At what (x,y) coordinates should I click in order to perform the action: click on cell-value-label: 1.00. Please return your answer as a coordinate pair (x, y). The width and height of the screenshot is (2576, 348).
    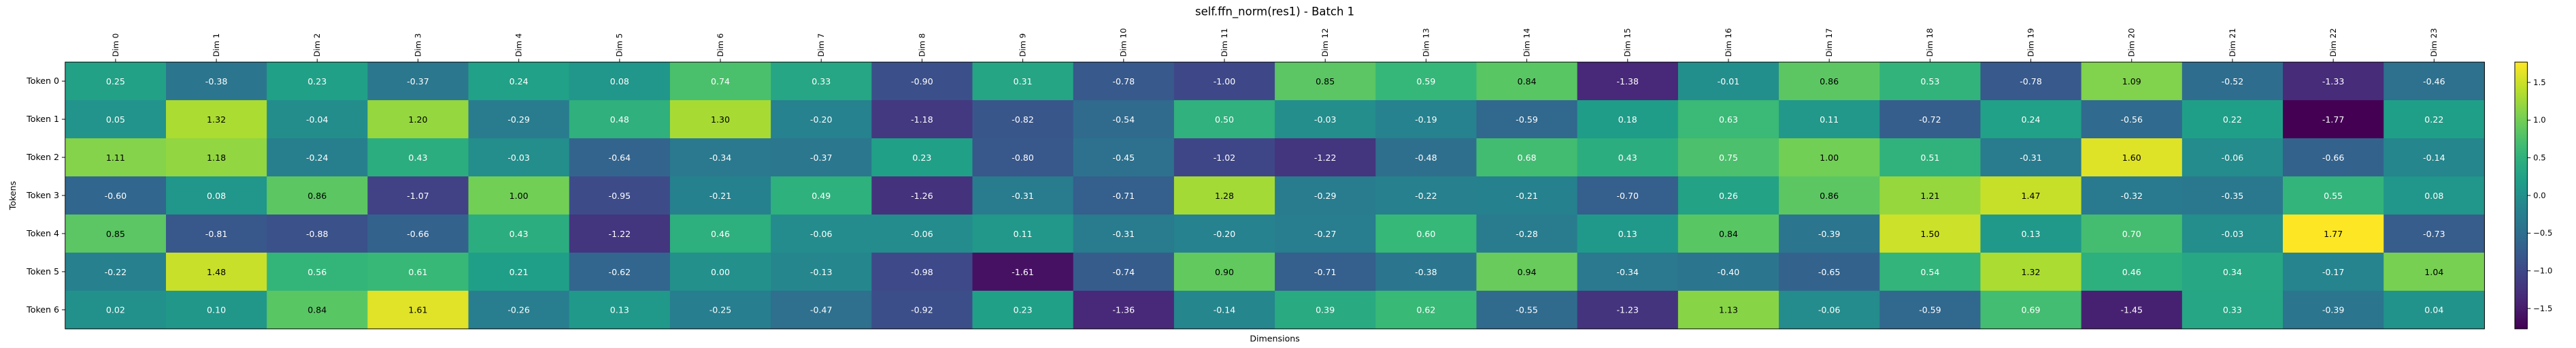
    Looking at the image, I should click on (519, 196).